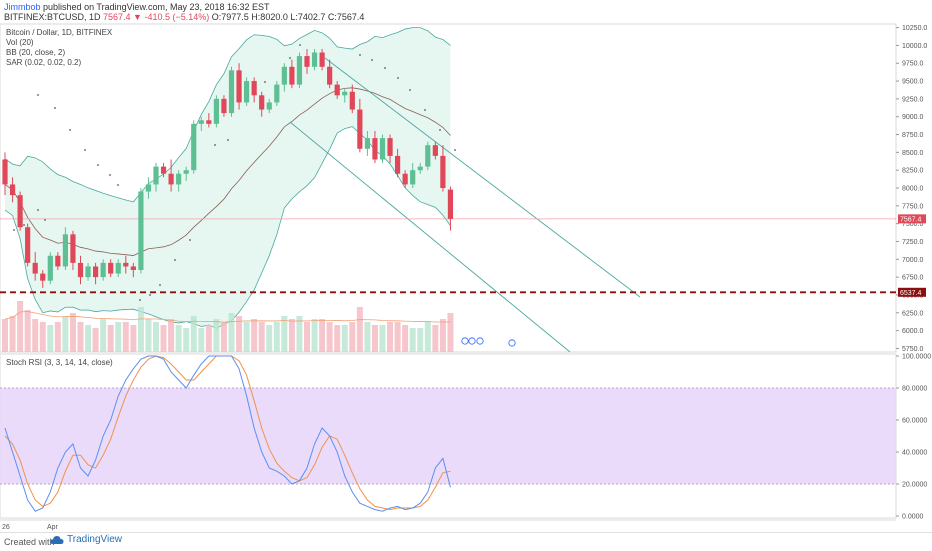 Image resolution: width=932 pixels, height=551 pixels. I want to click on price-tick-label: 8250.0, so click(913, 171).